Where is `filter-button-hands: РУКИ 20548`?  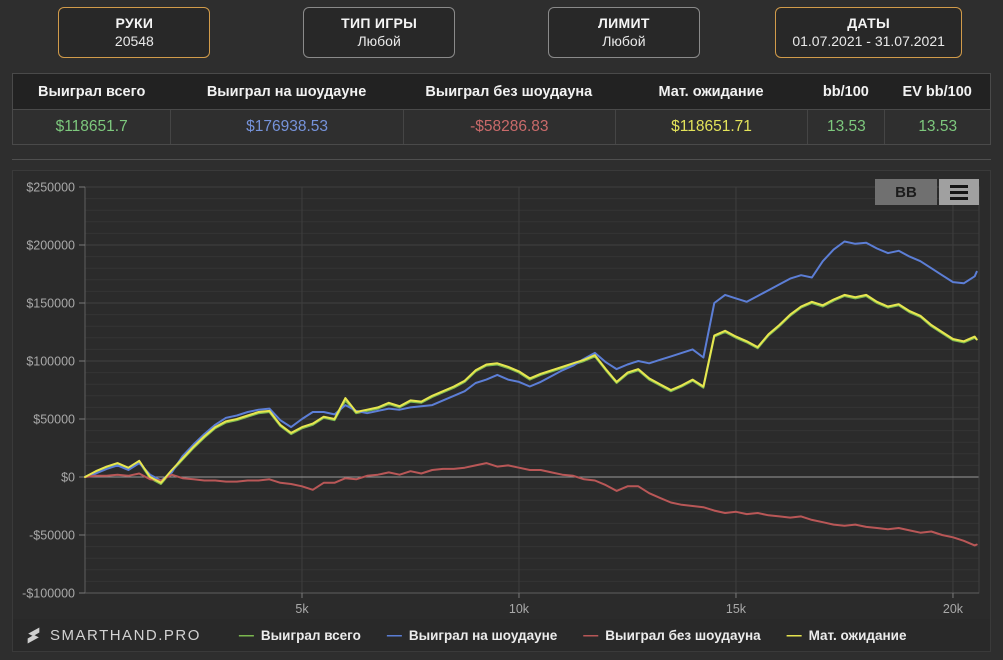
filter-button-hands: РУКИ 20548 is located at coordinates (134, 32).